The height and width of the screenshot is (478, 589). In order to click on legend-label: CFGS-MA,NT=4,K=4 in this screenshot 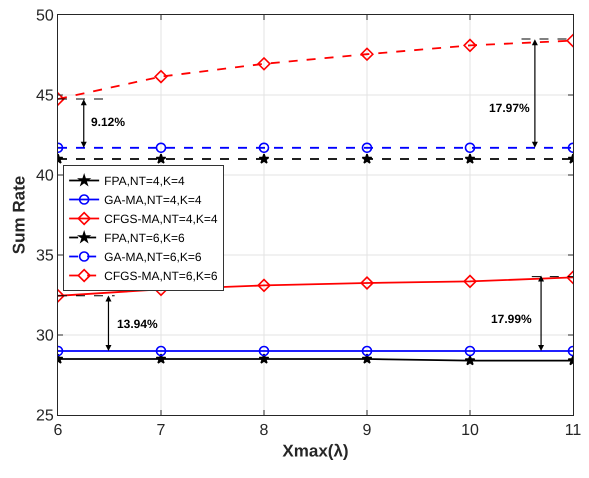, I will do `click(161, 219)`.